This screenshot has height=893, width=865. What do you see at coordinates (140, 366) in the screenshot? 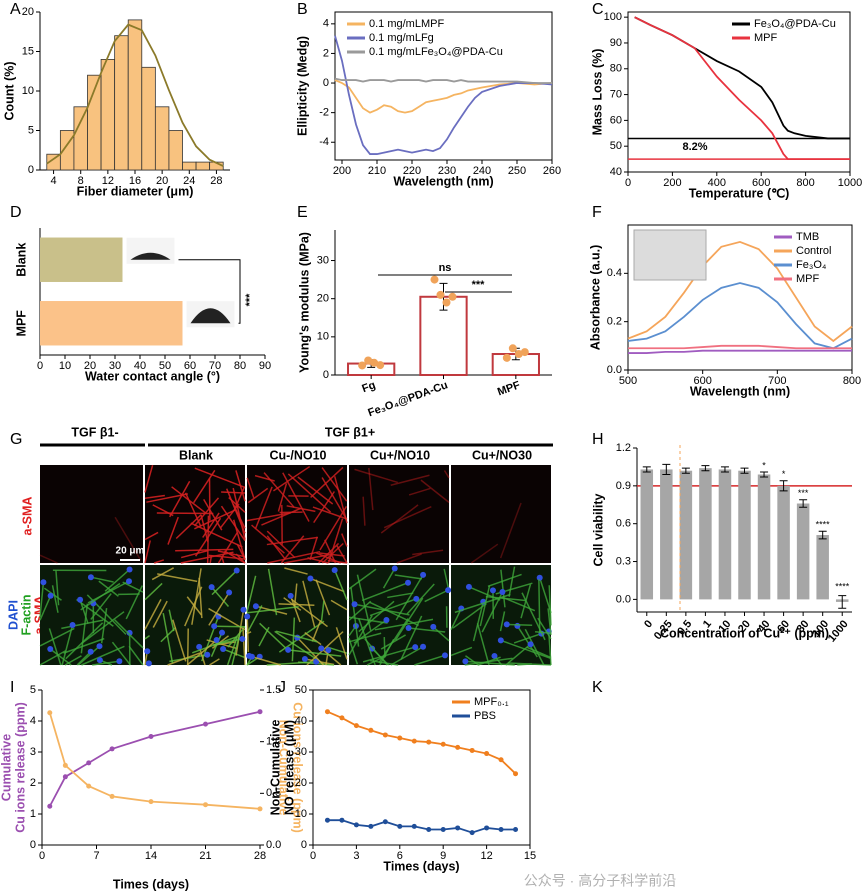
I see `x-tick-label: 40` at bounding box center [140, 366].